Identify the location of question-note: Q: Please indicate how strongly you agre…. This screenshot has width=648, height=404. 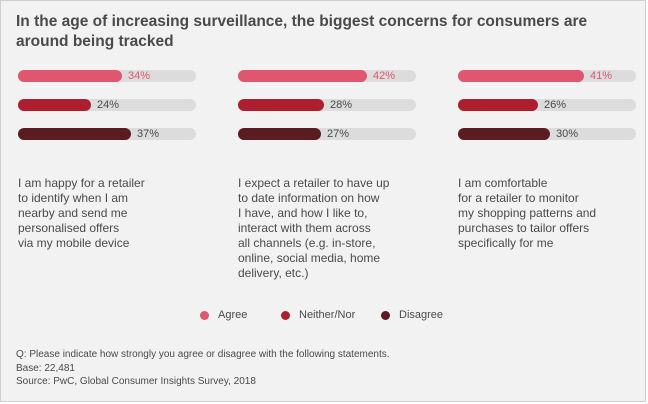
(203, 354).